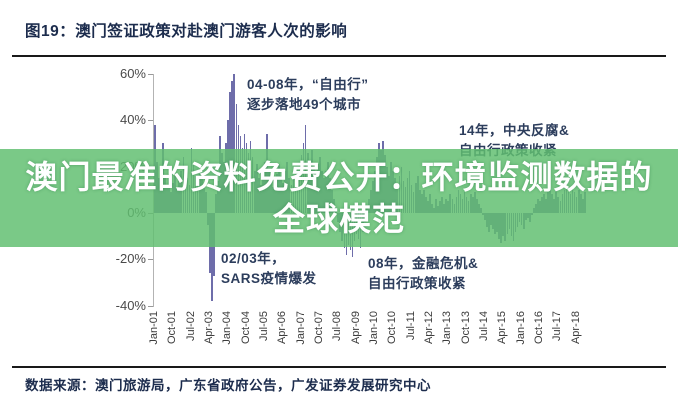 Image resolution: width=678 pixels, height=400 pixels. What do you see at coordinates (410, 326) in the screenshot?
I see `x-axis-tick-label: Jul-11` at bounding box center [410, 326].